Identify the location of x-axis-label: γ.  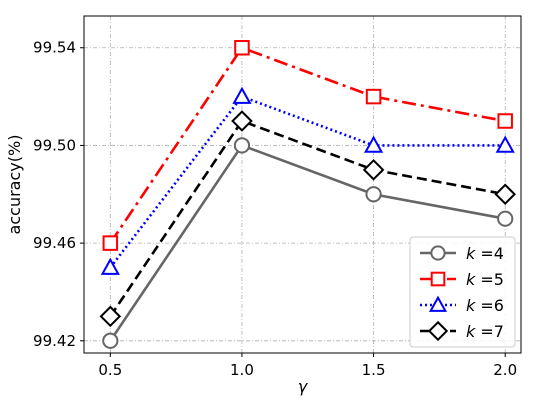
(303, 386).